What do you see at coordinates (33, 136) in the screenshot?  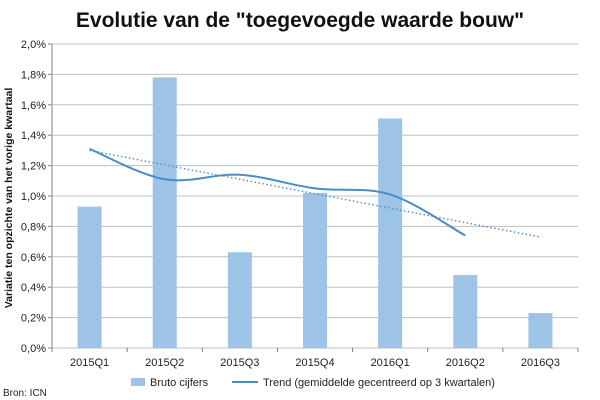 I see `y-tick-label: 1,4%` at bounding box center [33, 136].